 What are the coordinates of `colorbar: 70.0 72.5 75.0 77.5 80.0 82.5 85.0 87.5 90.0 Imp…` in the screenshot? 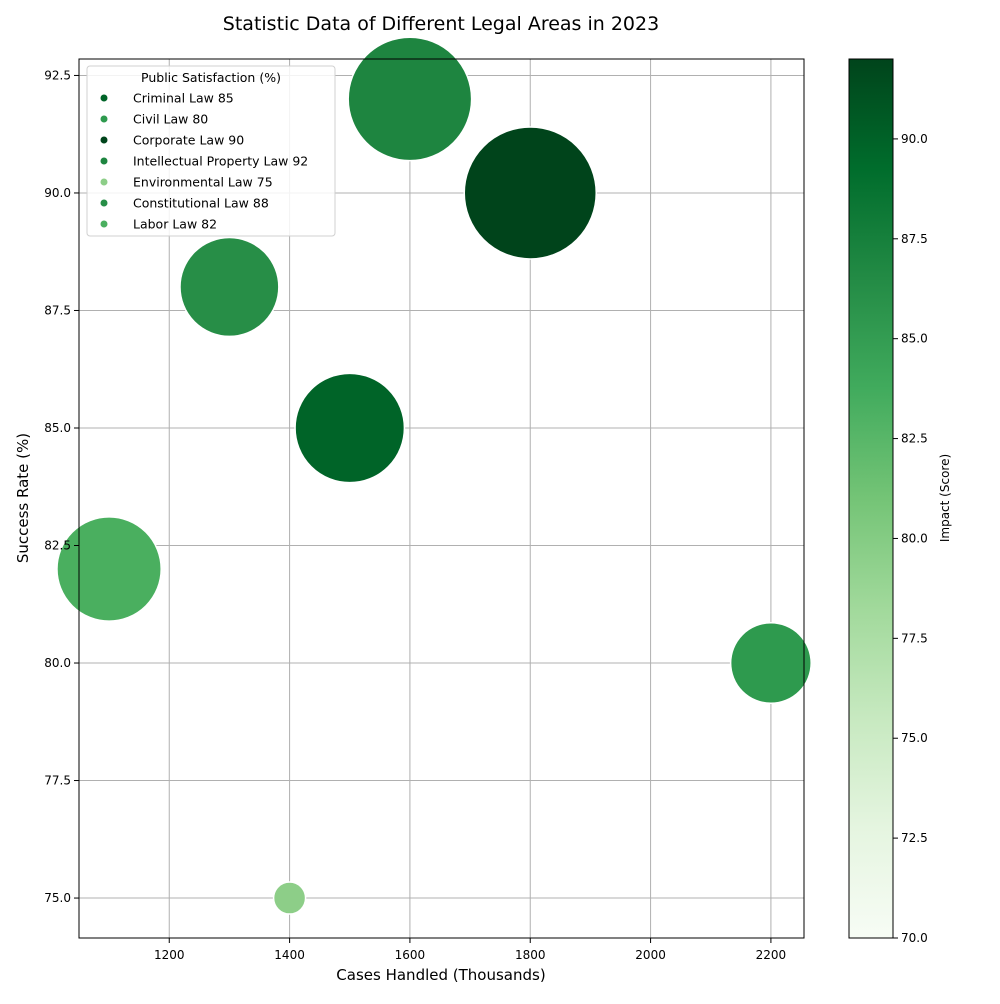 It's located at (900, 501).